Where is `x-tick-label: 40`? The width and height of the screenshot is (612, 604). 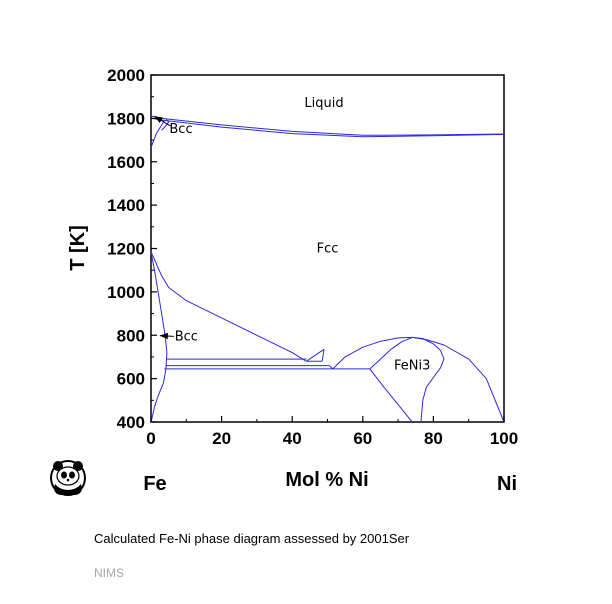
x-tick-label: 40 is located at coordinates (292, 438).